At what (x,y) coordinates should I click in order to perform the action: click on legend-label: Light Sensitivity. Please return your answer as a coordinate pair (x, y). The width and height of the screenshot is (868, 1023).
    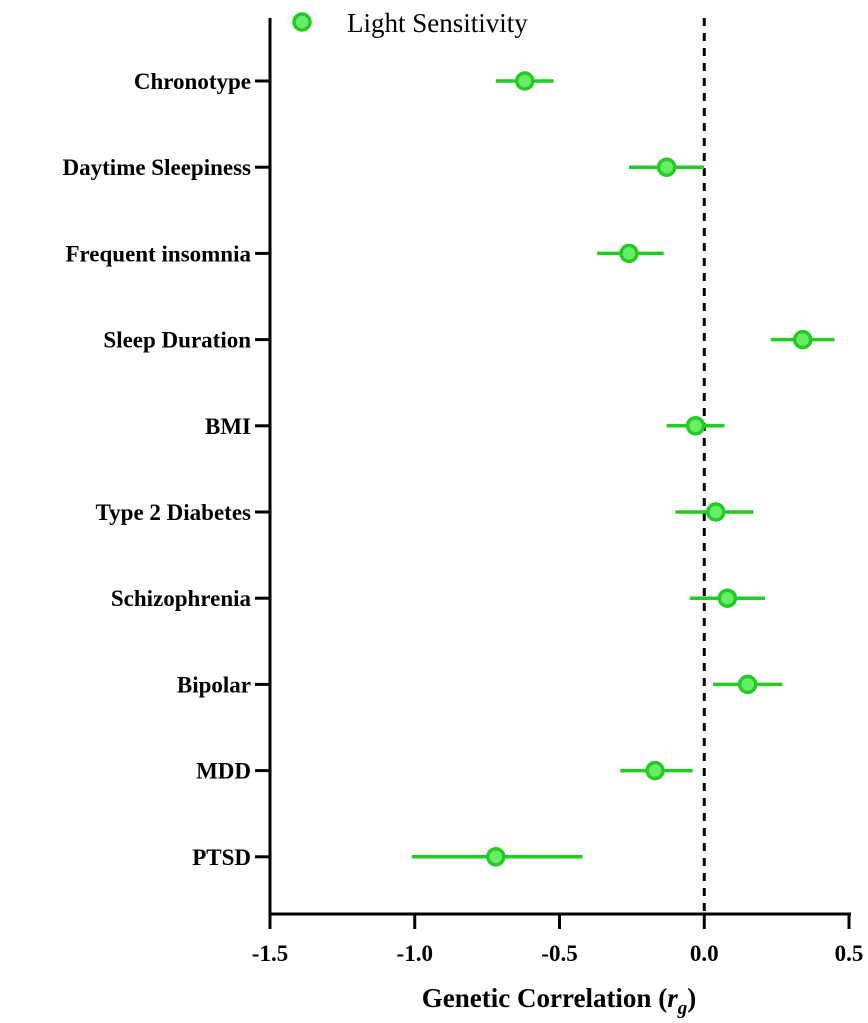
    Looking at the image, I should click on (437, 23).